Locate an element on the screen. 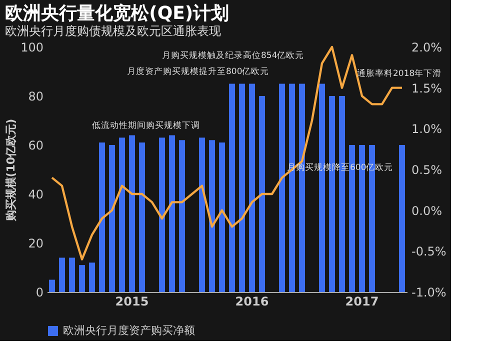 The width and height of the screenshot is (500, 362). annotation: 月度资产购买规模提升至800亿欧元 is located at coordinates (198, 71).